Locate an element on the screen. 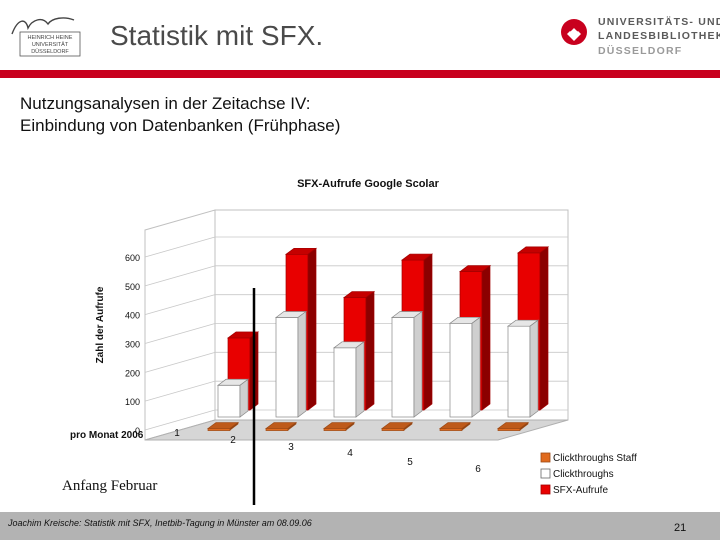  x-tick-label: 6 is located at coordinates (478, 469).